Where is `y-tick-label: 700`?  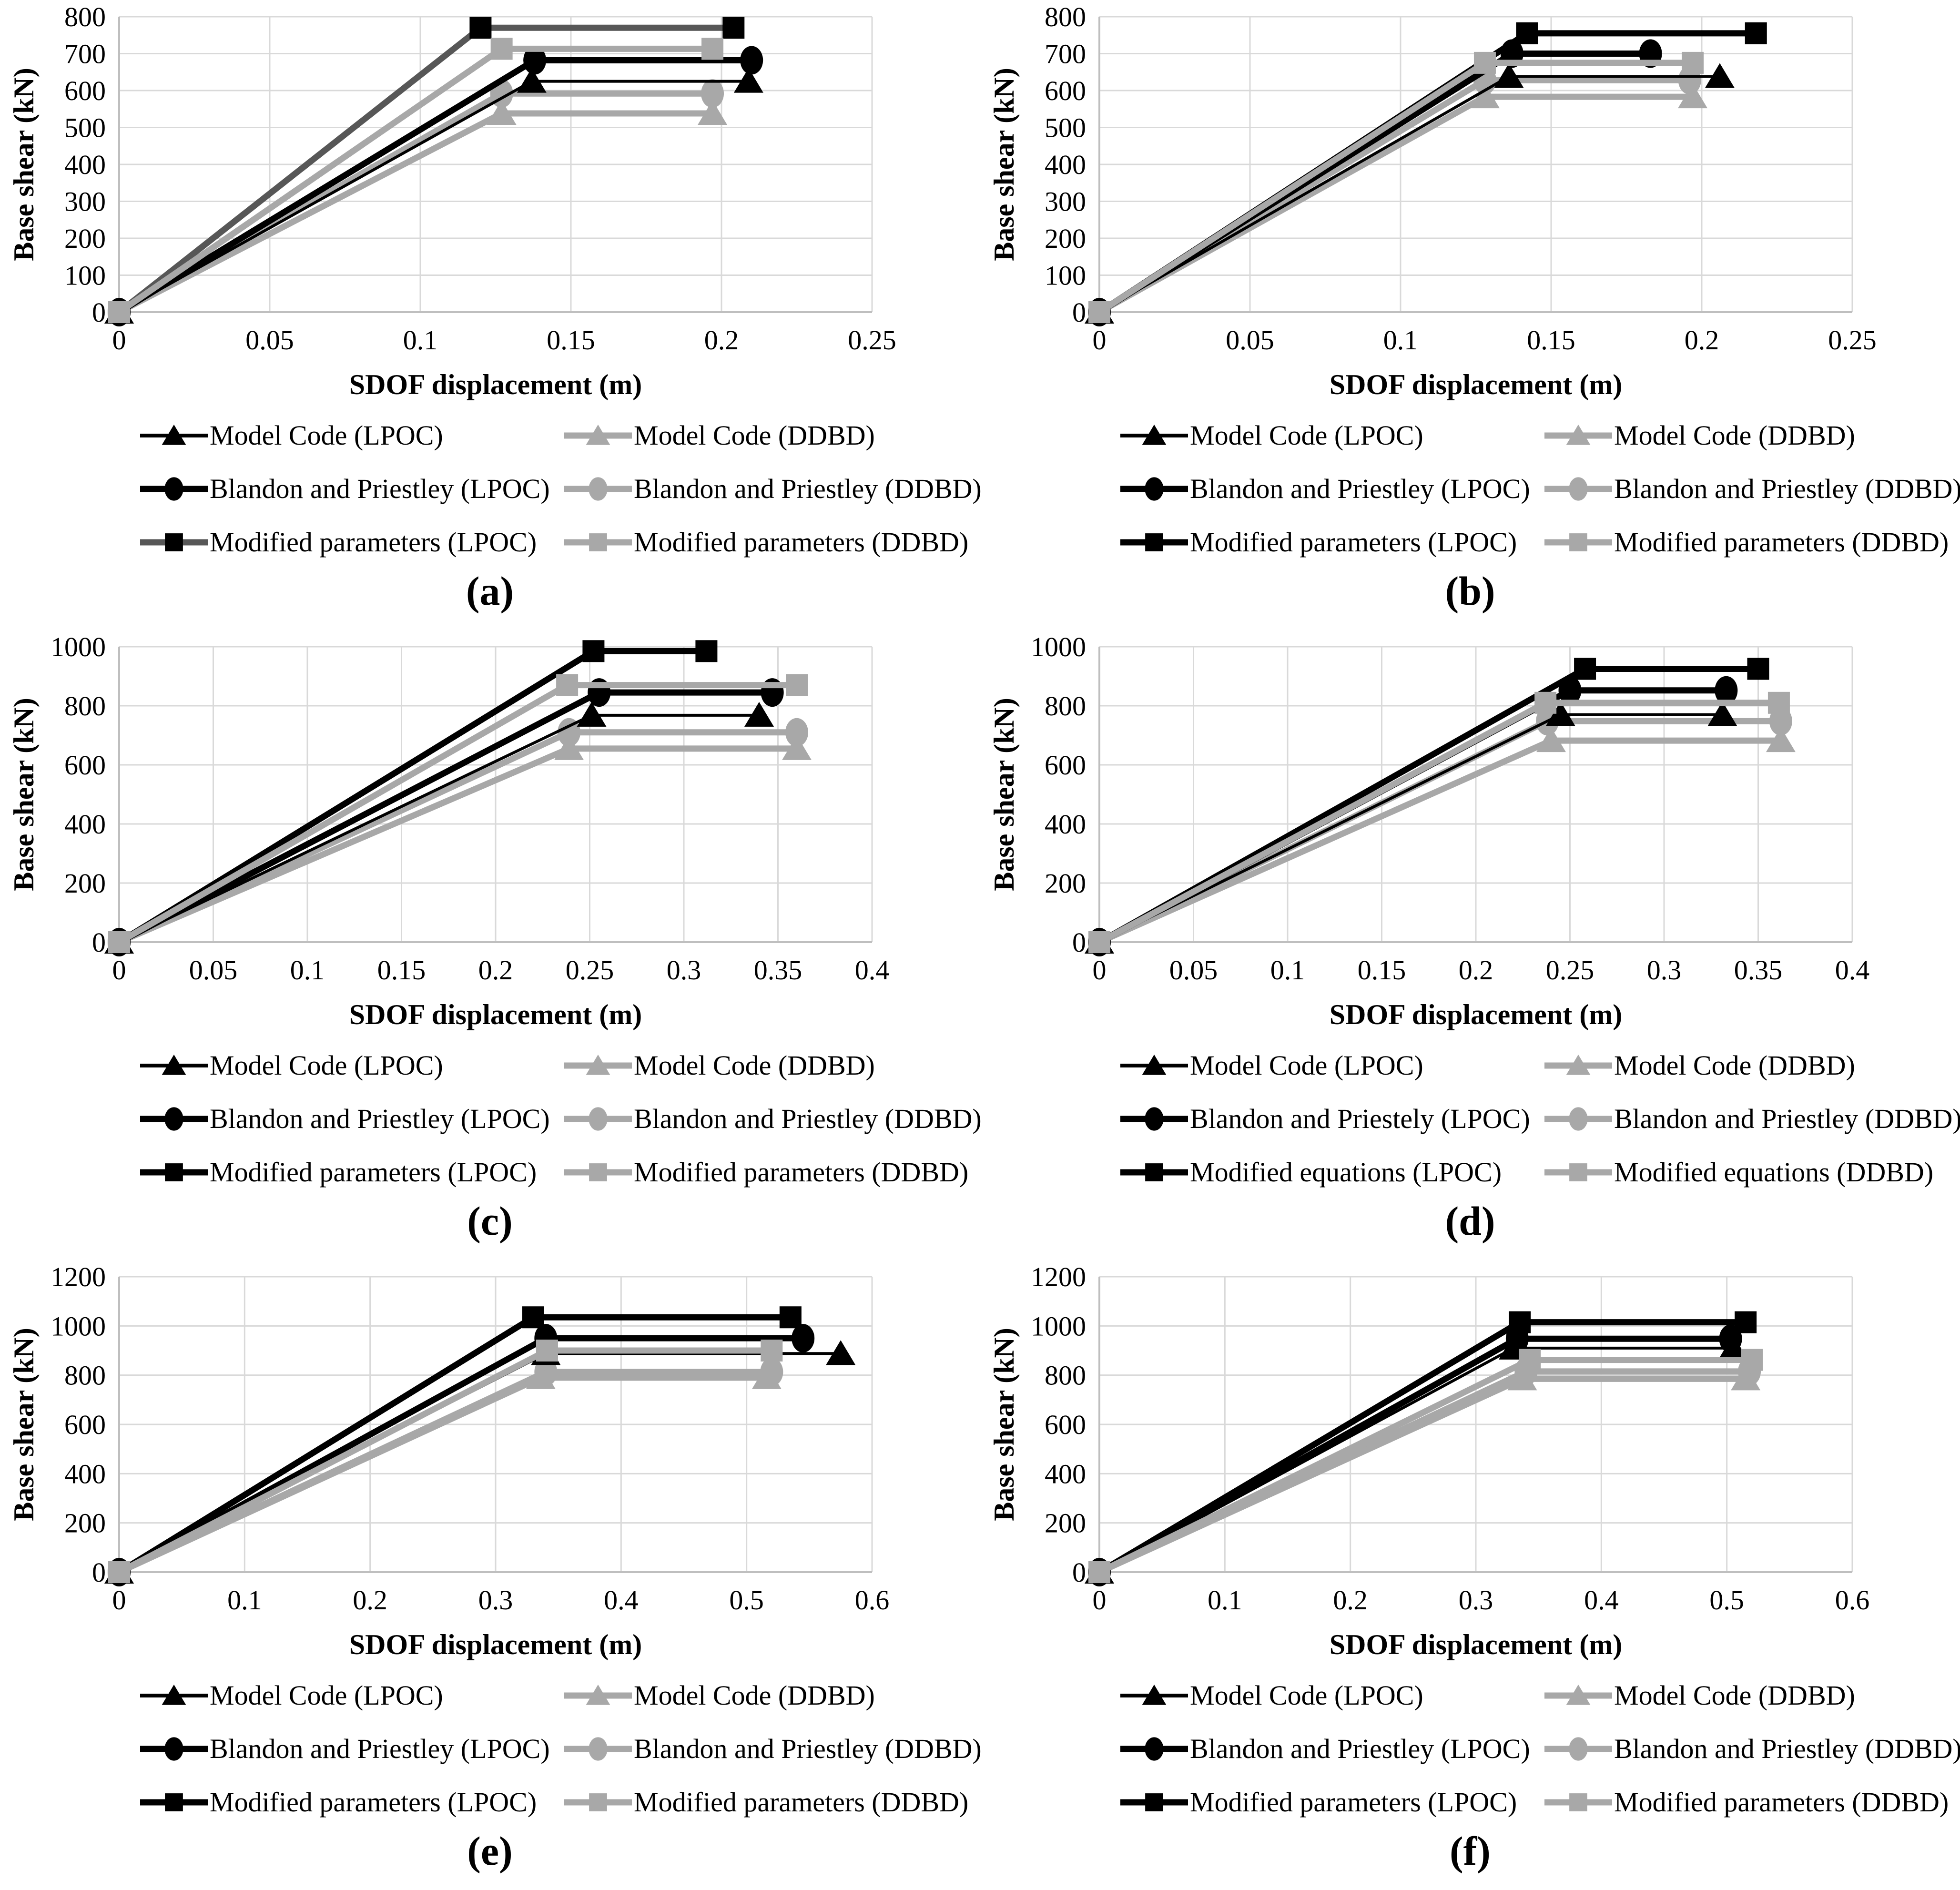
y-tick-label: 700 is located at coordinates (85, 55).